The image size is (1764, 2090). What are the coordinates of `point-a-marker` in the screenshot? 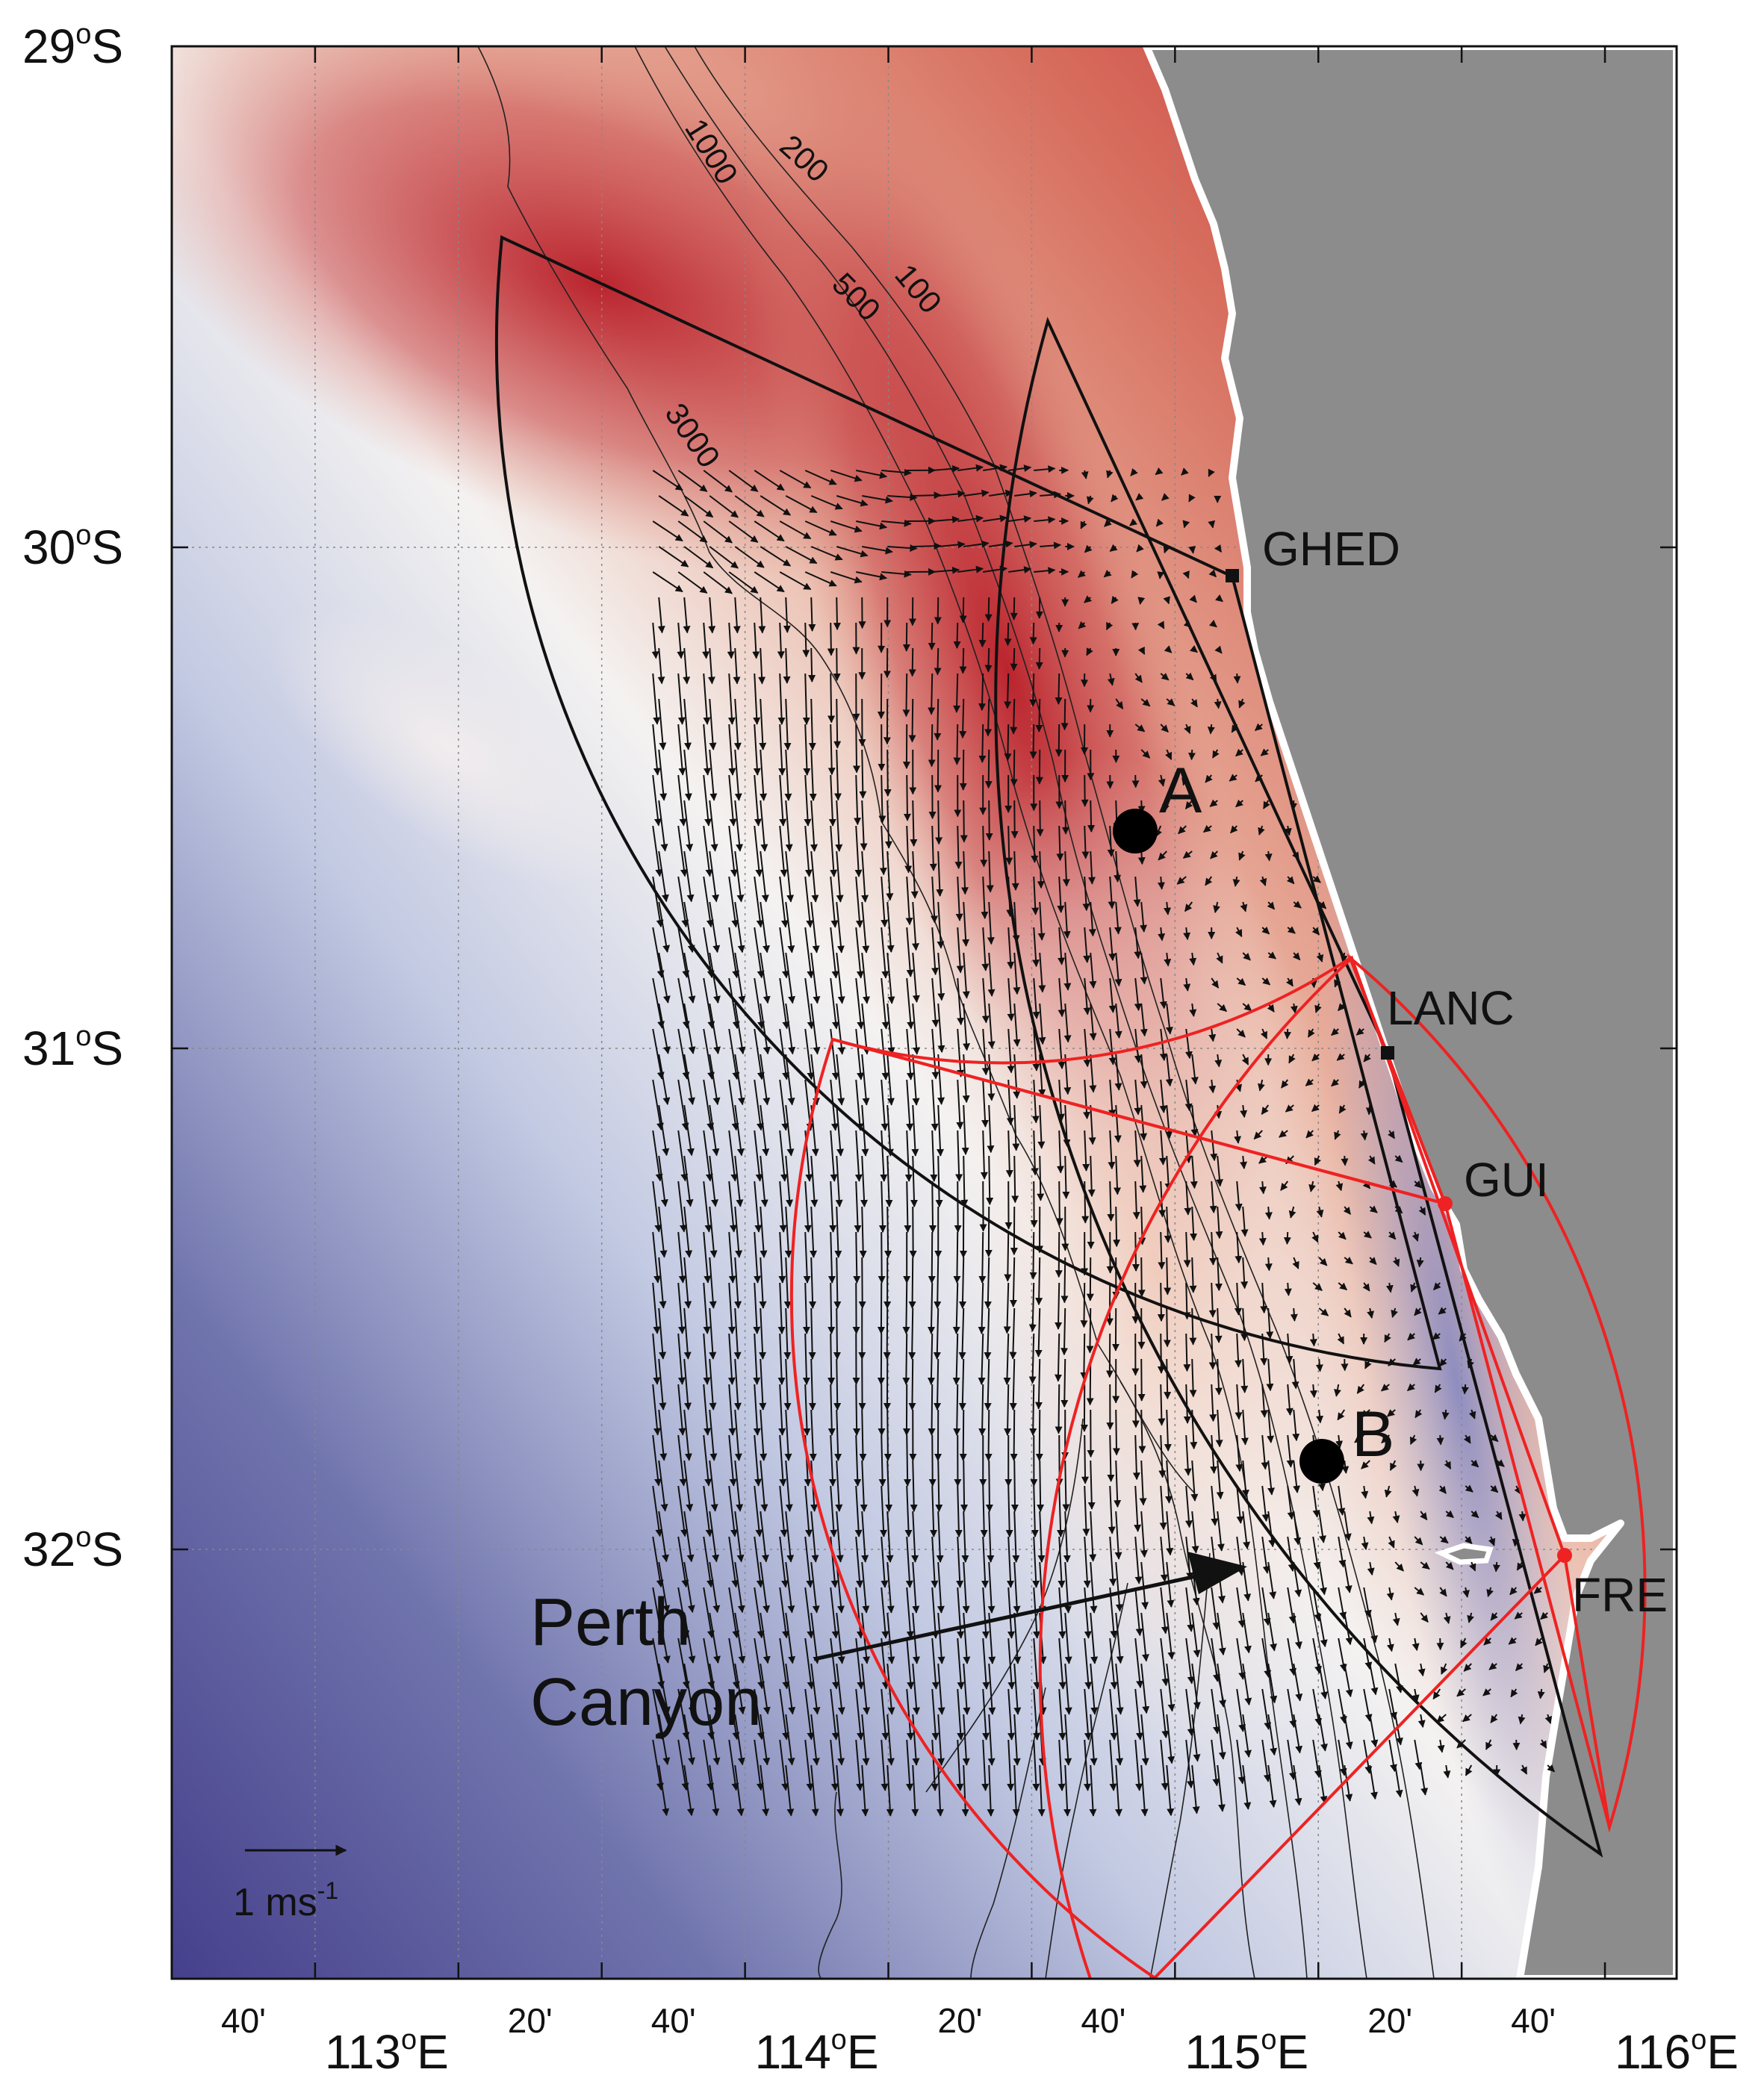 It's located at (1135, 831).